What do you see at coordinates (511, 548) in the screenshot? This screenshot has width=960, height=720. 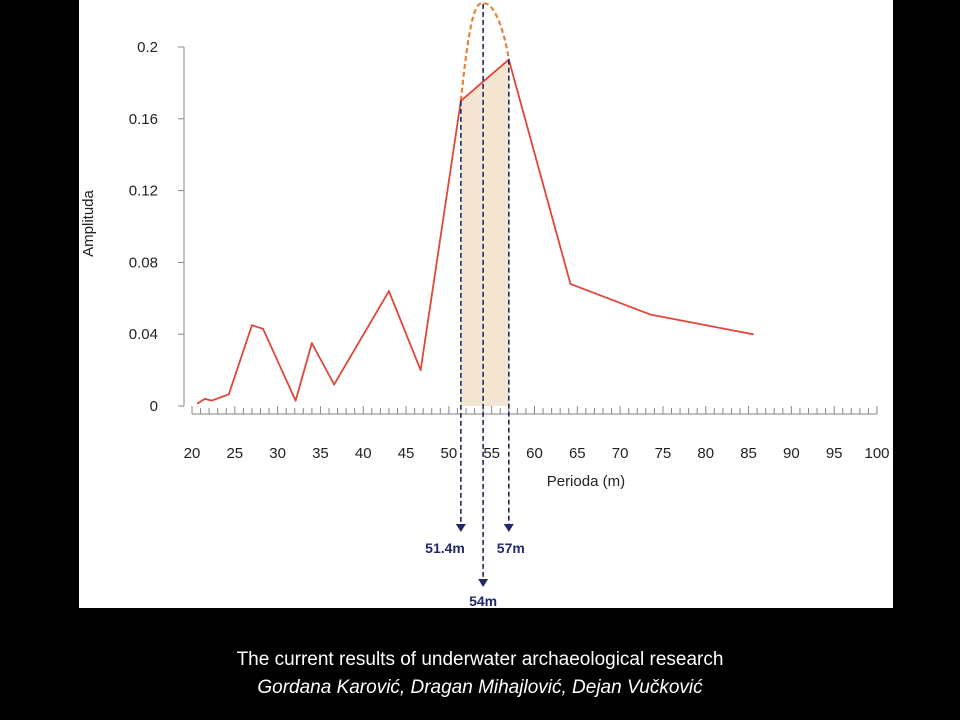 I see `marker-label: 57m` at bounding box center [511, 548].